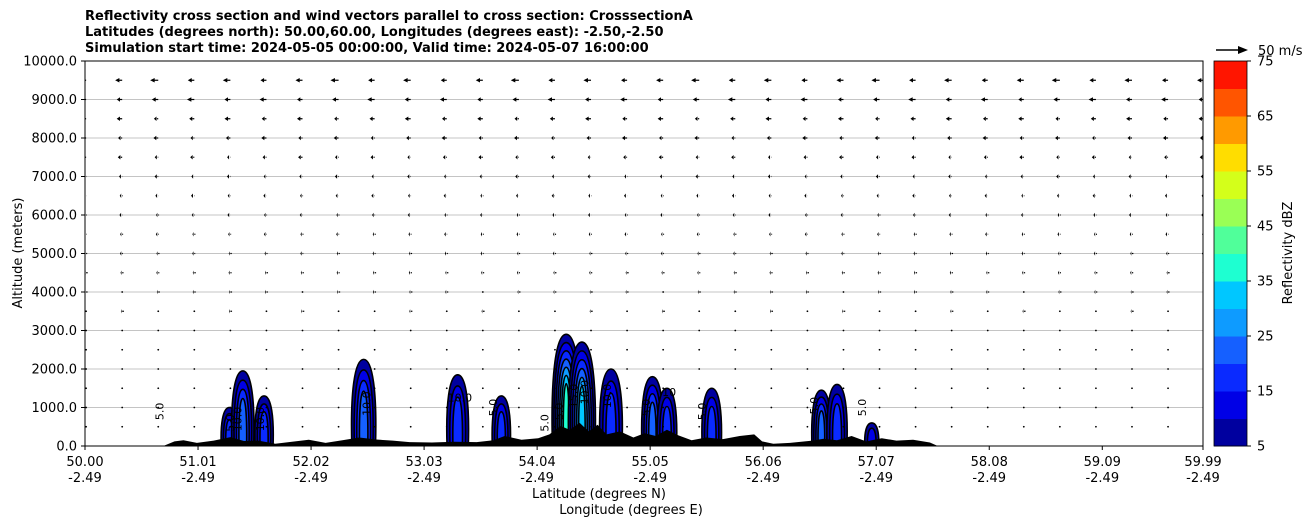 This screenshot has width=1304, height=526. Describe the element at coordinates (1265, 392) in the screenshot. I see `colorbar-tick-label: 15` at that location.